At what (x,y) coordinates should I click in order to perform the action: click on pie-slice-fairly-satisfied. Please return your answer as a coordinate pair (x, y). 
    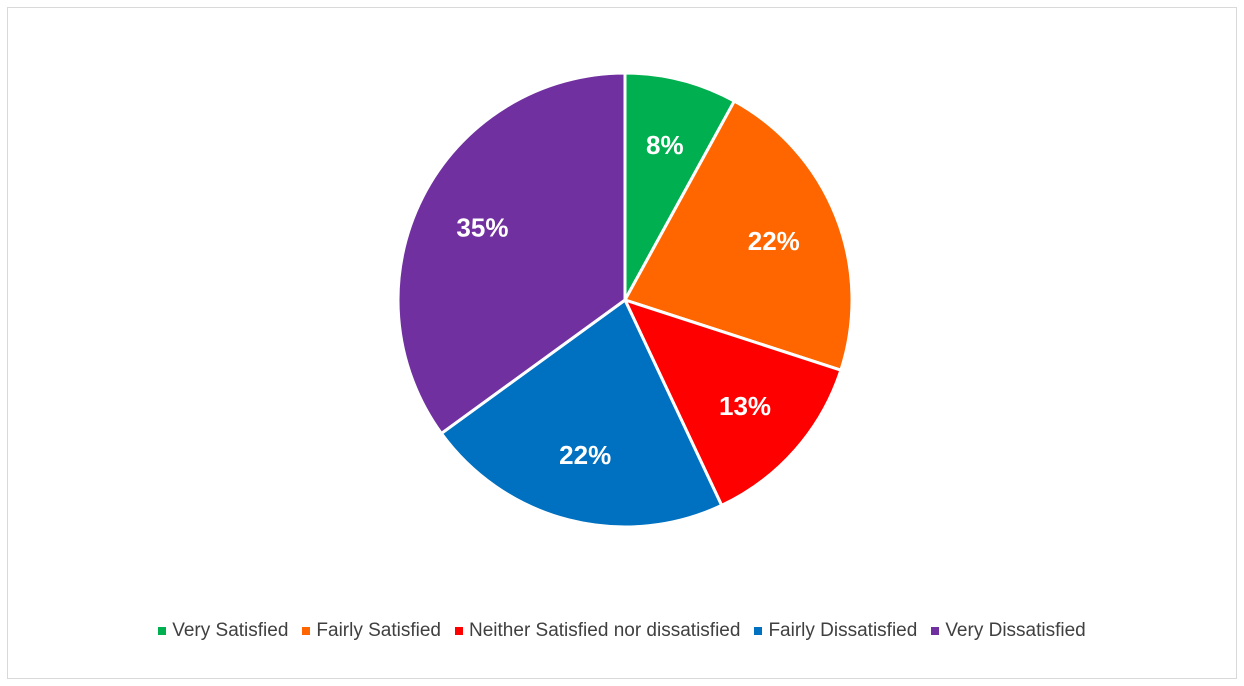
    Looking at the image, I should click on (738, 235).